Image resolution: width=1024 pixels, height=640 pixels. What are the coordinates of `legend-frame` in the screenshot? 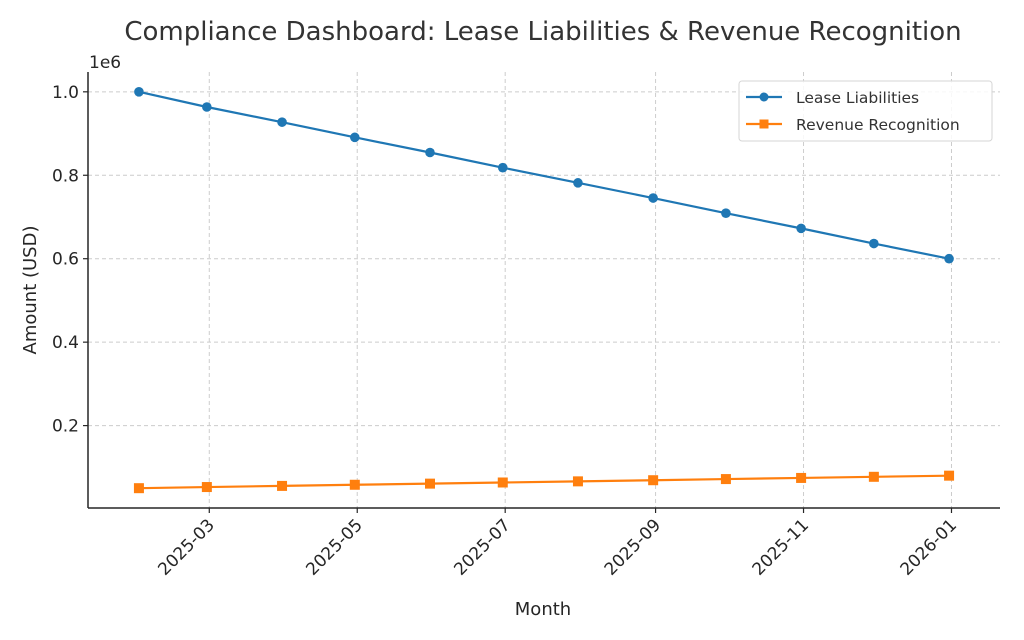 It's located at (865, 111).